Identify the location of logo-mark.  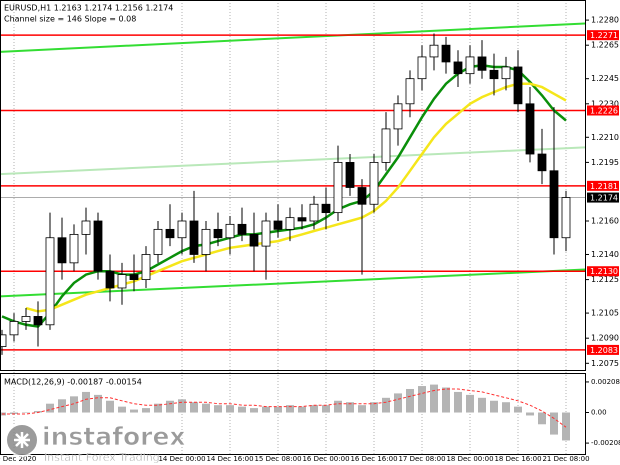
(22, 440).